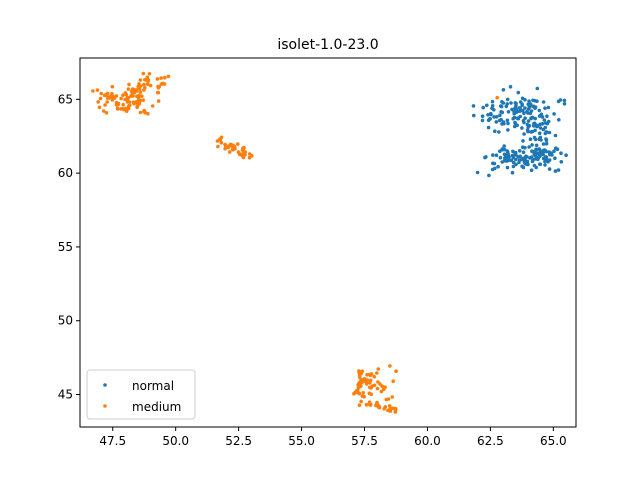 This screenshot has width=640, height=480. I want to click on legend-marker-medium, so click(105, 406).